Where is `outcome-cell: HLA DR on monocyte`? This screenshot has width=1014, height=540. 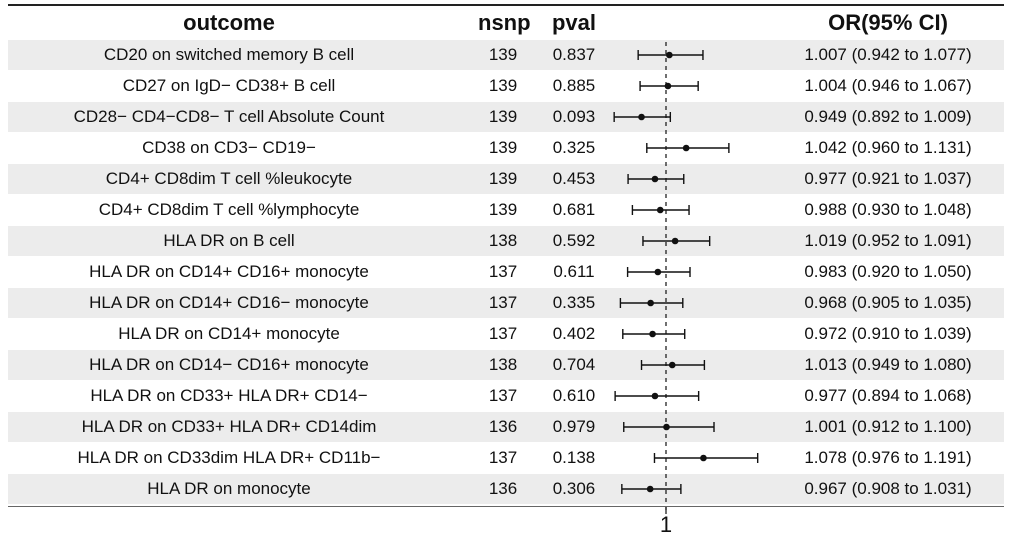 outcome-cell: HLA DR on monocyte is located at coordinates (229, 488).